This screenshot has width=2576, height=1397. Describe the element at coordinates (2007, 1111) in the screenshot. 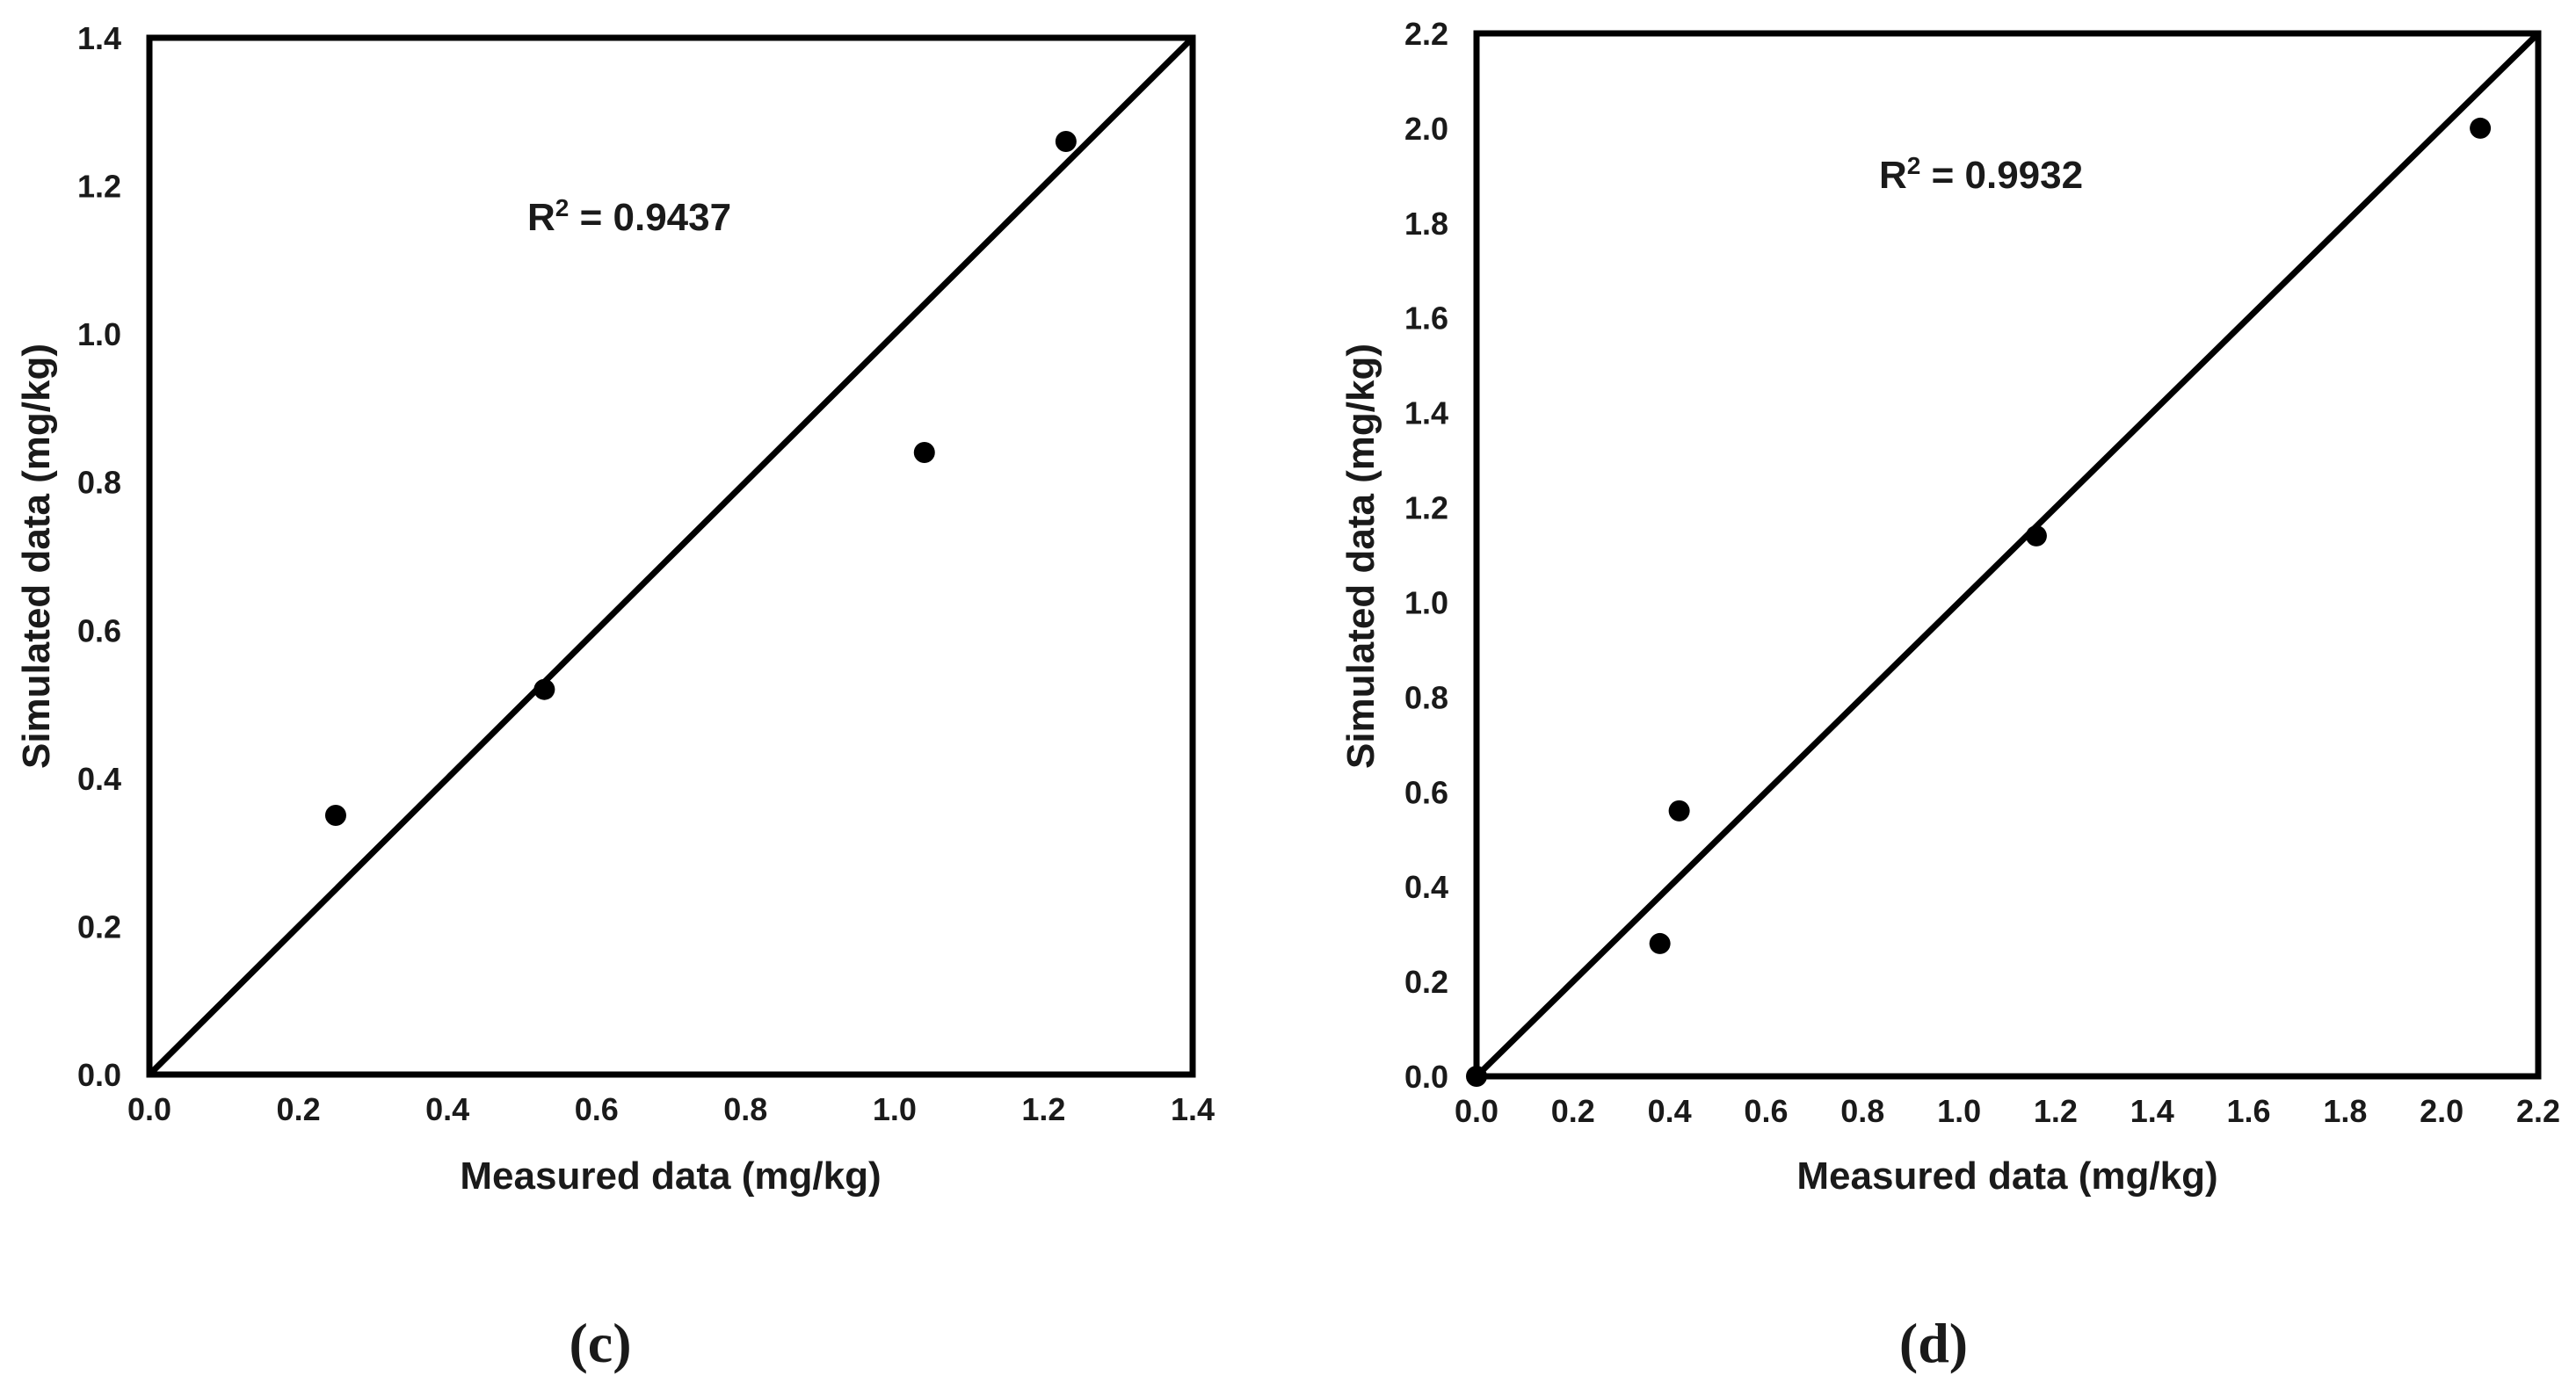

I see `x-tick-labels: 0.0 0.2 0.4 0.6 0.8 1.0 1.2 1.4 1.6 1.8 2.0 2.2` at that location.